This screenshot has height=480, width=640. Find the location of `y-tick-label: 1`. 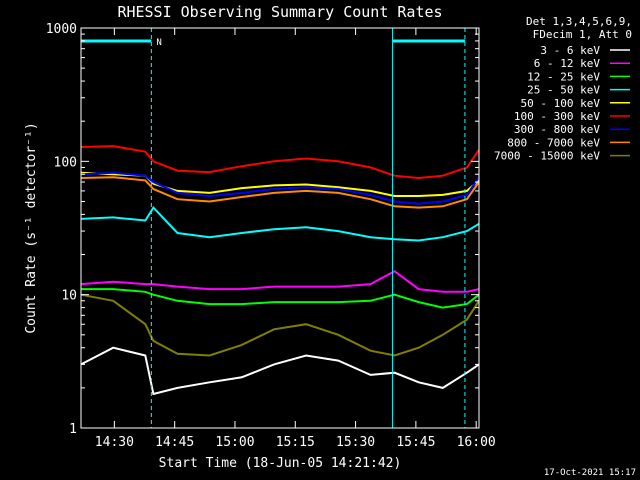

y-tick-label: 1 is located at coordinates (73, 429).